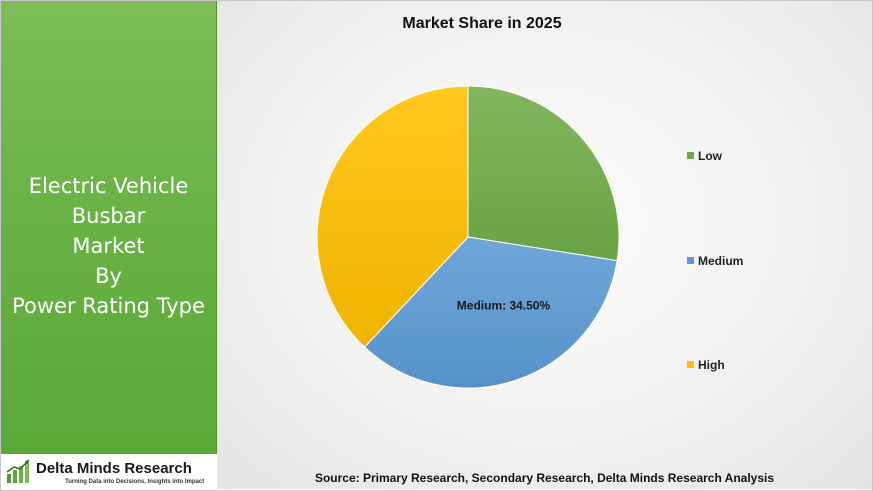 The height and width of the screenshot is (491, 873). Describe the element at coordinates (108, 186) in the screenshot. I see `title-line-1: Electric Vehicle` at that location.